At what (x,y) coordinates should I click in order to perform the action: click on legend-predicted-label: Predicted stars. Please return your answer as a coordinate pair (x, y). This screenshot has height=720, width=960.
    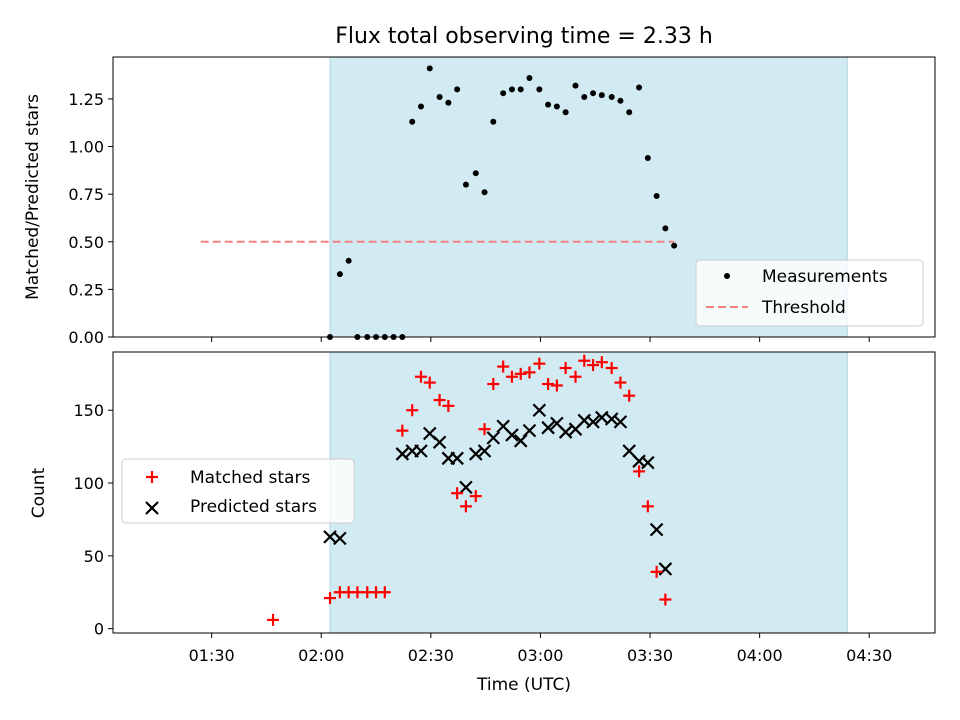
    Looking at the image, I should click on (253, 507).